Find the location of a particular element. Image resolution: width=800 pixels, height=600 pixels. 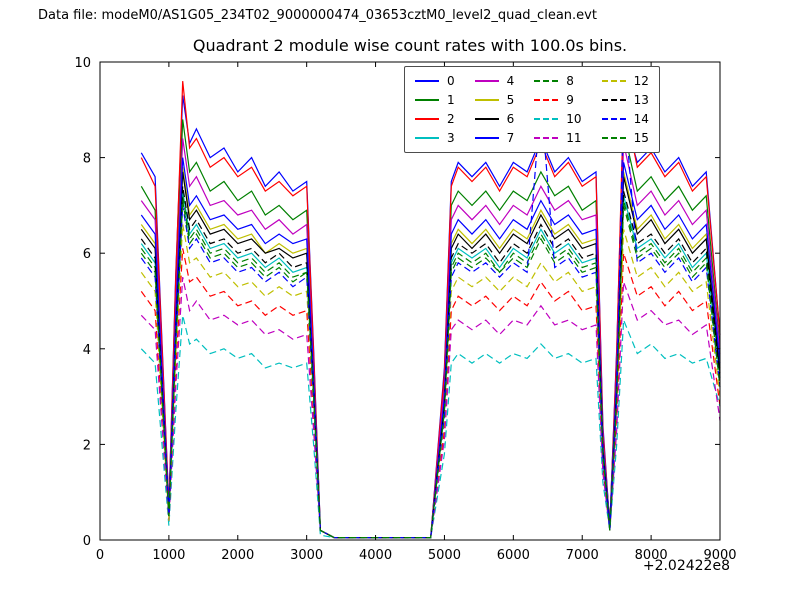

y-tick-label: 8 is located at coordinates (87, 159).